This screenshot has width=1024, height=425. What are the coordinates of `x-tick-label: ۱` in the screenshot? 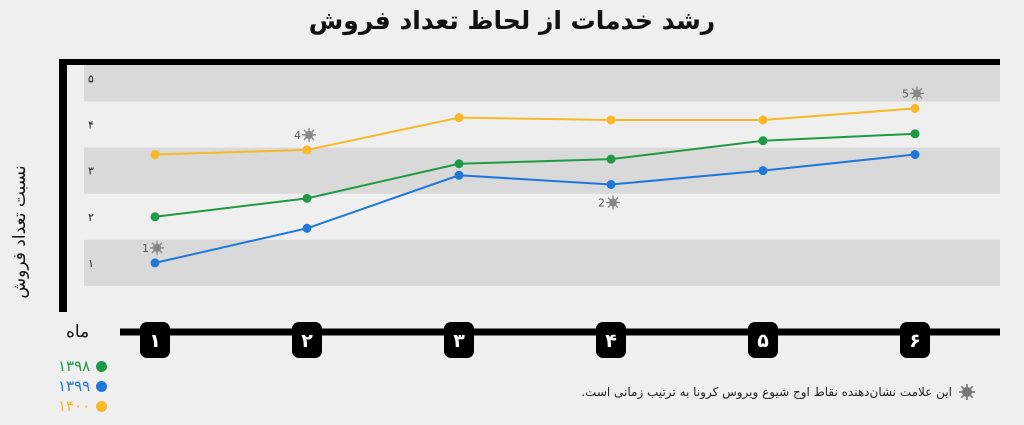 It's located at (155, 341).